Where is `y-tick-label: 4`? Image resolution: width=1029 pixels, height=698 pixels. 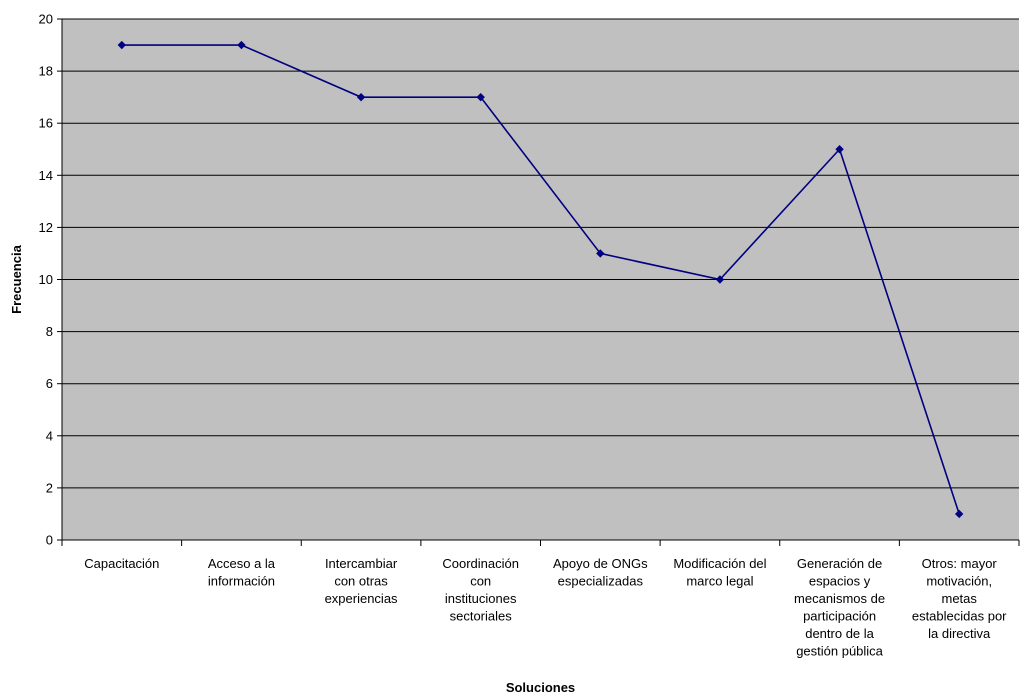 y-tick-label: 4 is located at coordinates (49, 435).